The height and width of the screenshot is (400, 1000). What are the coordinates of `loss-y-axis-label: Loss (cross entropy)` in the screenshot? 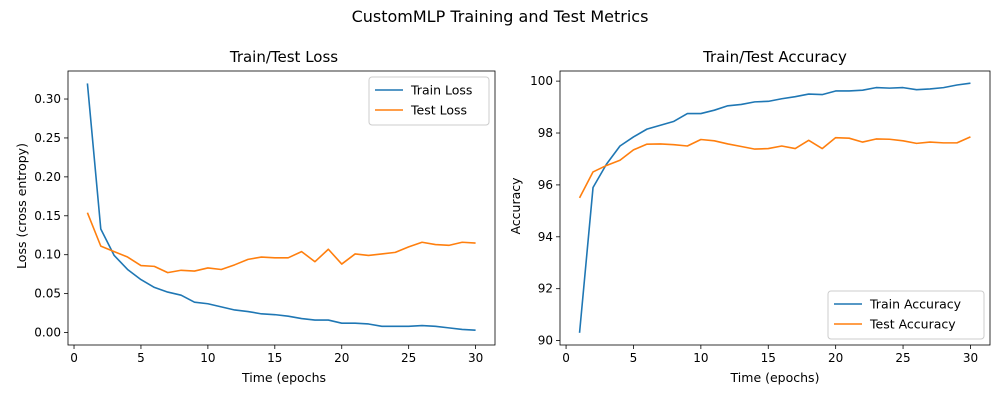 It's located at (21, 206).